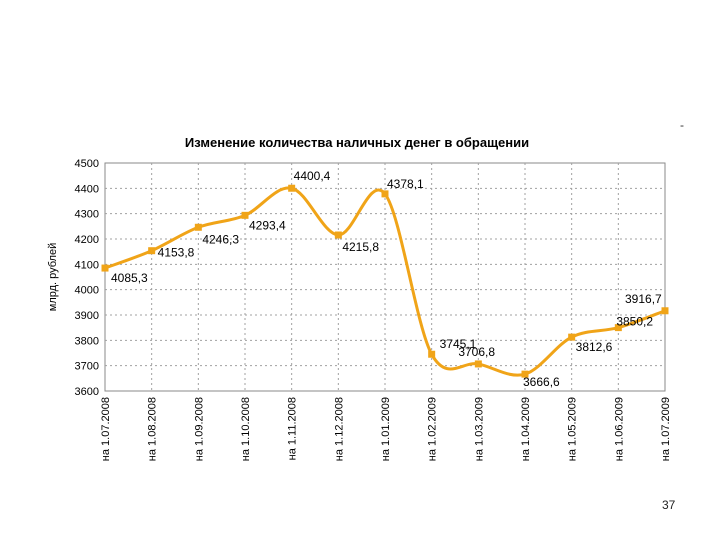 The width and height of the screenshot is (720, 540). What do you see at coordinates (541, 382) in the screenshot?
I see `data-label: 3666,6` at bounding box center [541, 382].